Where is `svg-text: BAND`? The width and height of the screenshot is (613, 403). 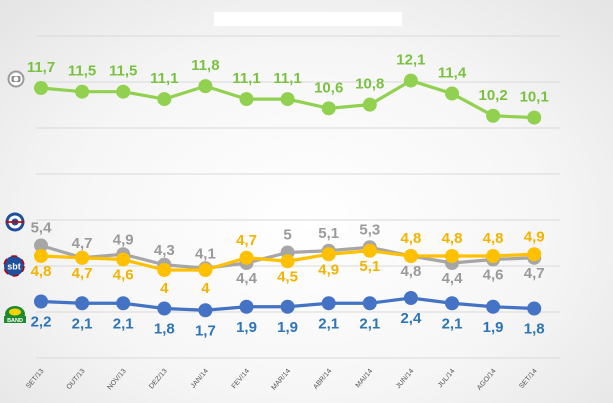
svg-text: BAND is located at coordinates (15, 321).